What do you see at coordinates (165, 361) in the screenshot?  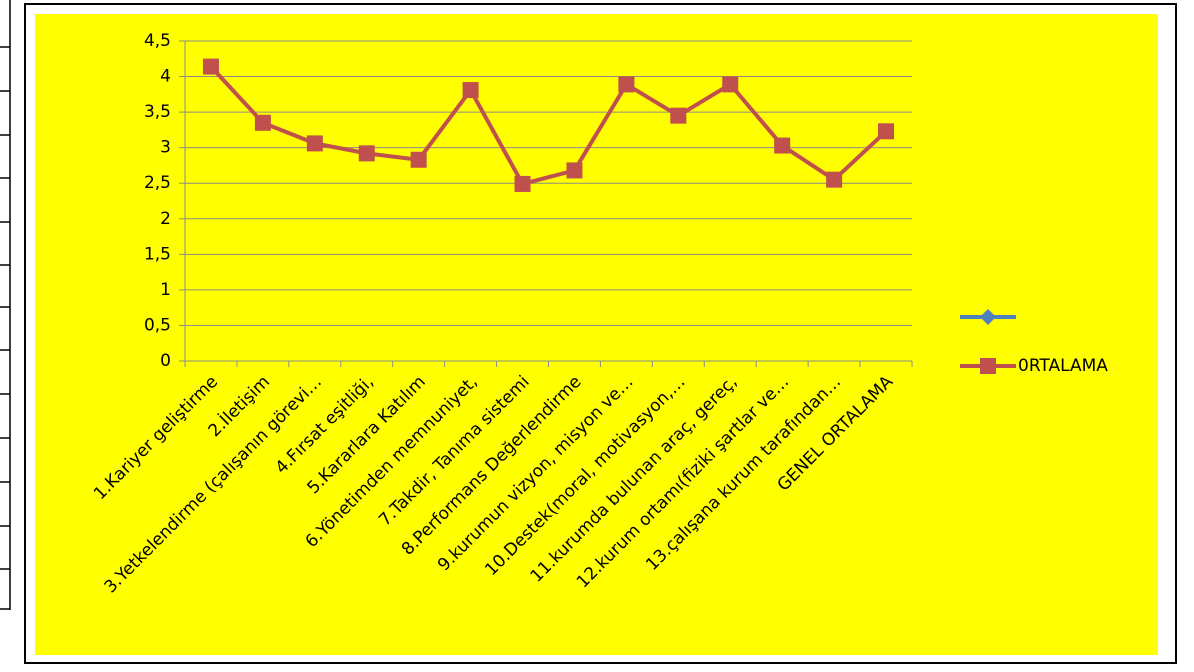 I see `y-tick-label: 0` at bounding box center [165, 361].